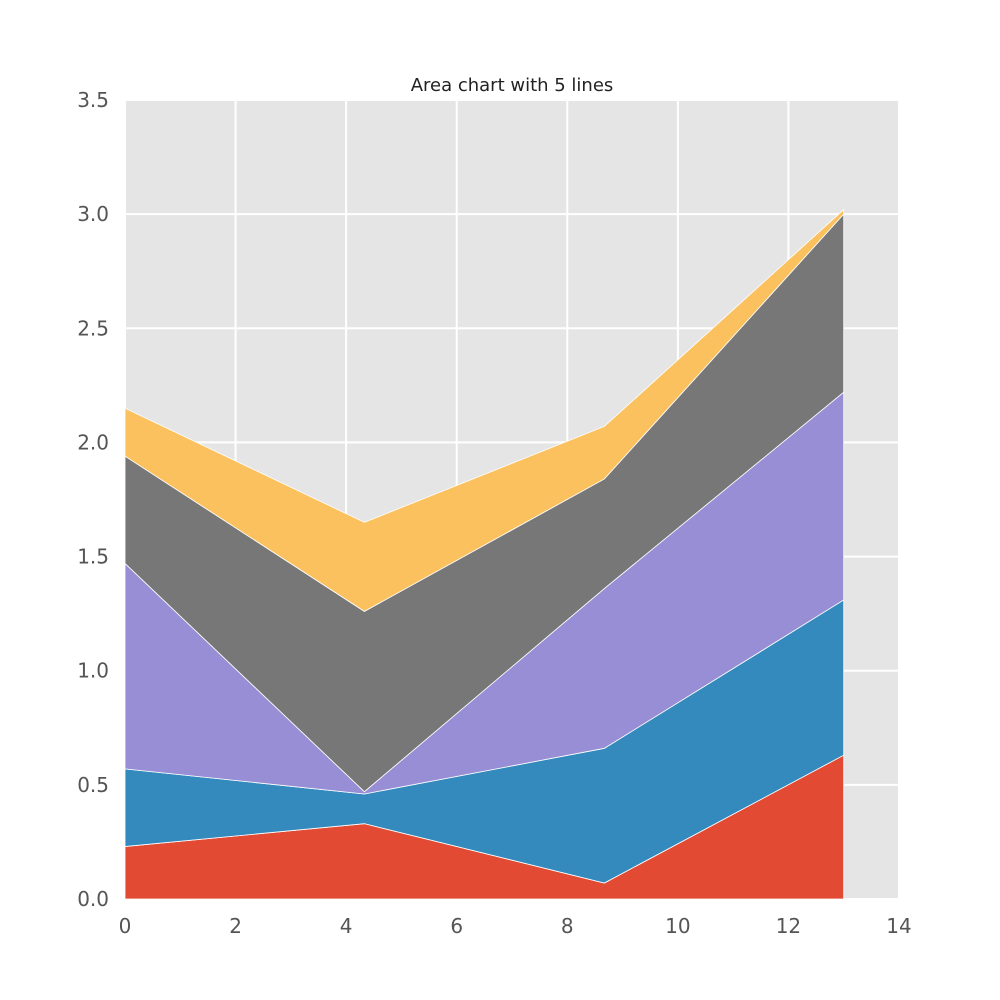 The image size is (1000, 1000). What do you see at coordinates (93, 100) in the screenshot?
I see `y-tick-label: 3.5` at bounding box center [93, 100].